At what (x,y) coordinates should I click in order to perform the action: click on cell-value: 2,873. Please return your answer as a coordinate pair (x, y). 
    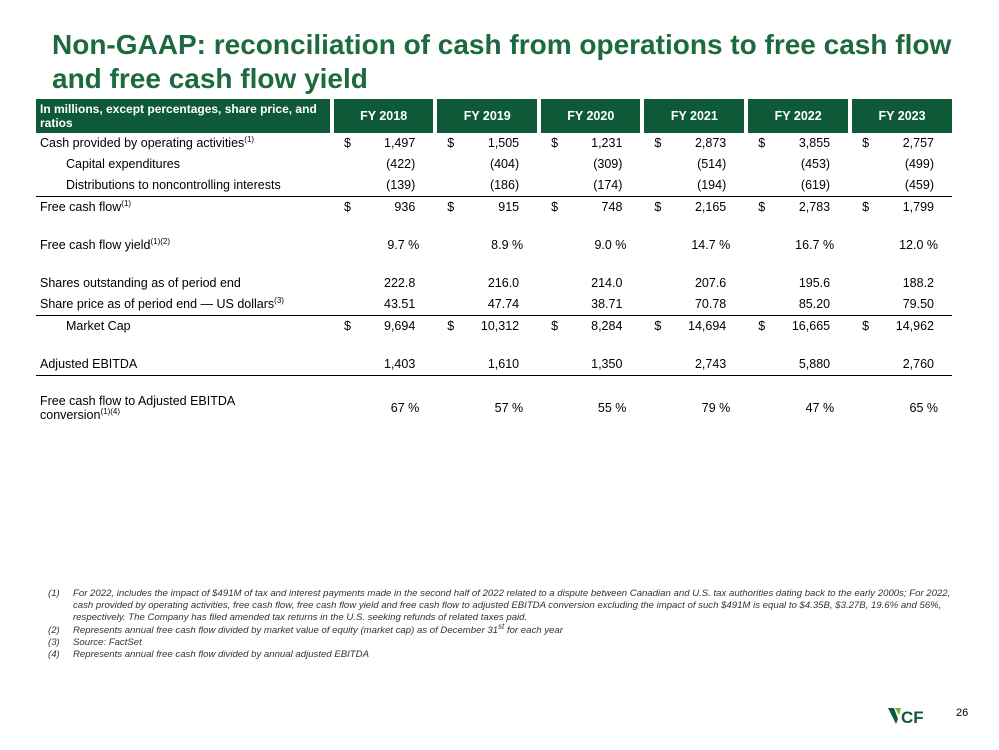
    Looking at the image, I should click on (710, 143).